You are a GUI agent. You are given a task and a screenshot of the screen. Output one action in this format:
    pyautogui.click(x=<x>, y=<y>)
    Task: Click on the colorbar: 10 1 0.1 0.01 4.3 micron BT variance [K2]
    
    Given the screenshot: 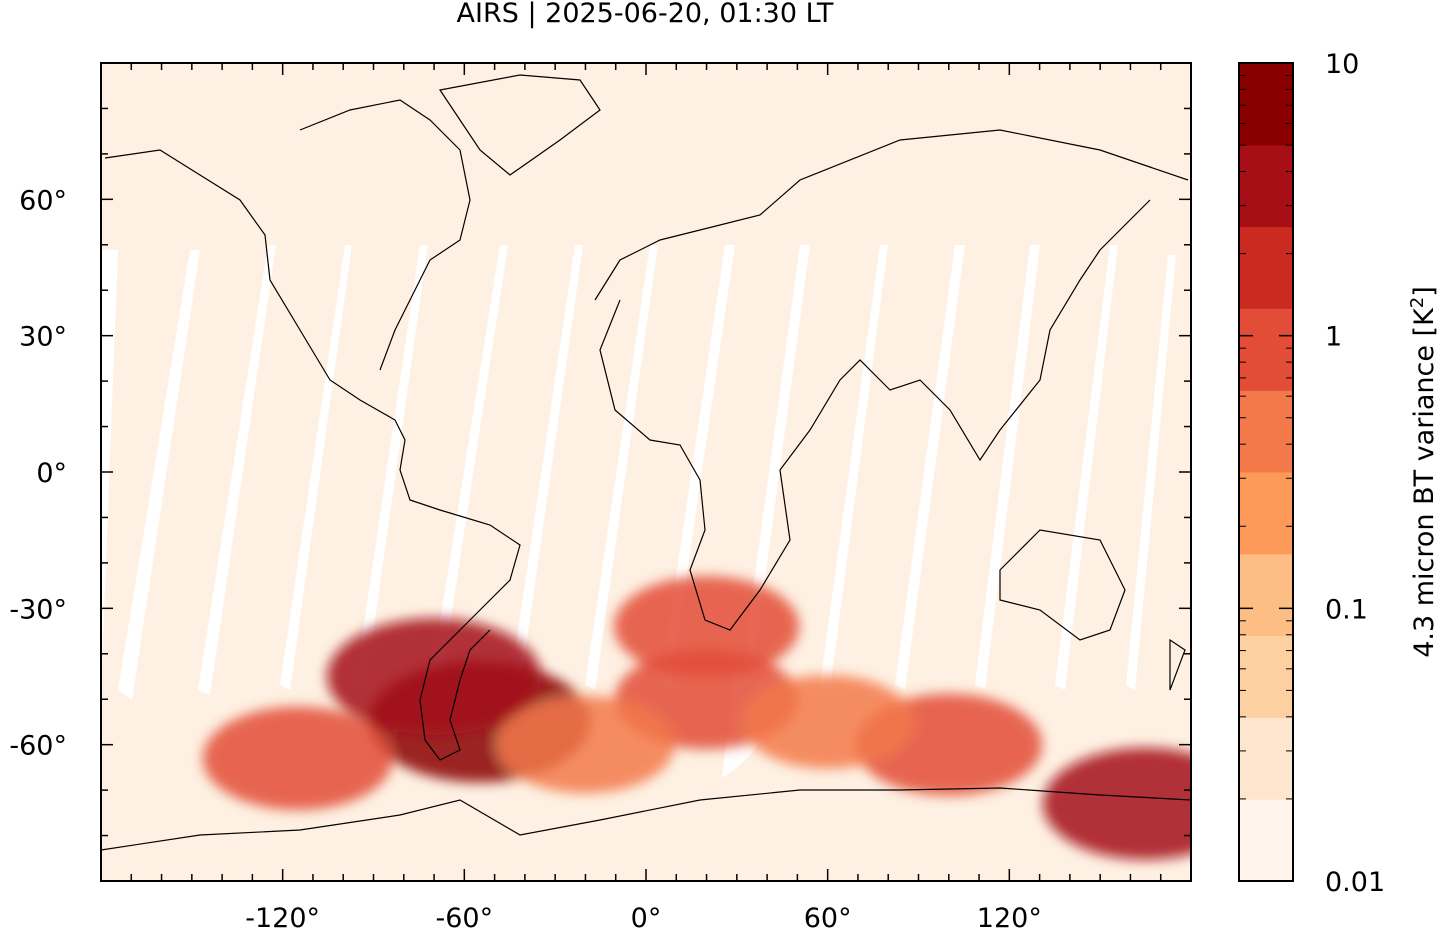 What is the action you would take?
    pyautogui.click(x=1339, y=473)
    